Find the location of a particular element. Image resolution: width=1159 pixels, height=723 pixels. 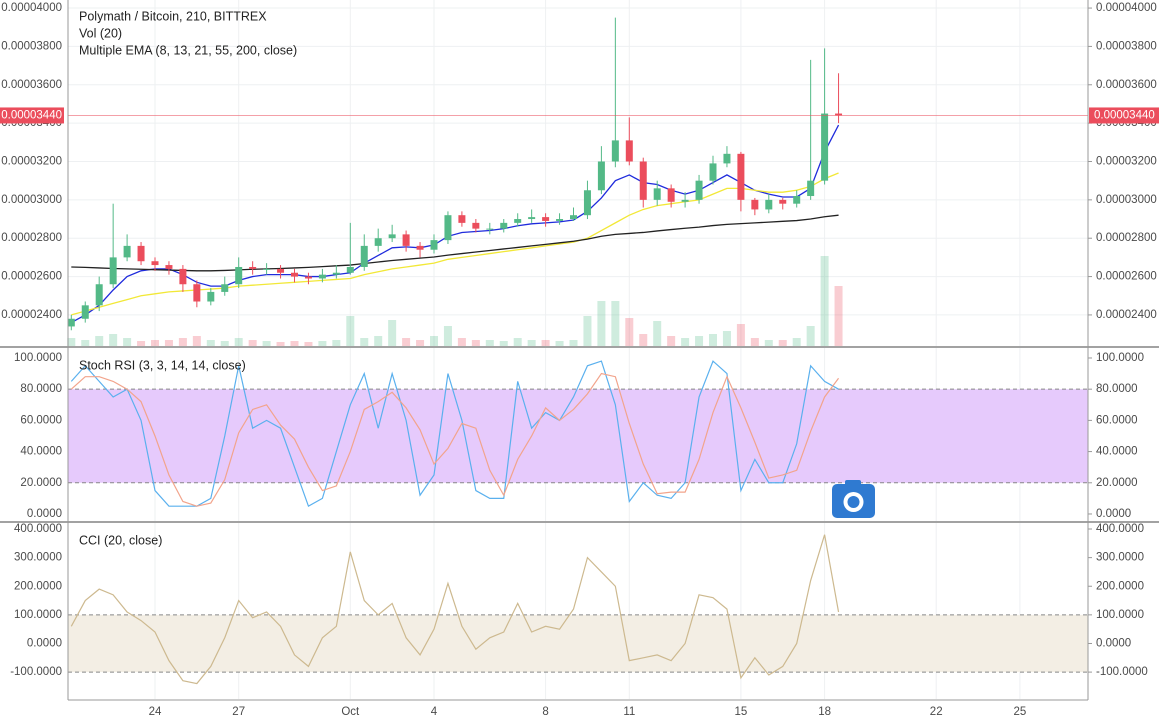

x-tick-label: Oct is located at coordinates (350, 712).